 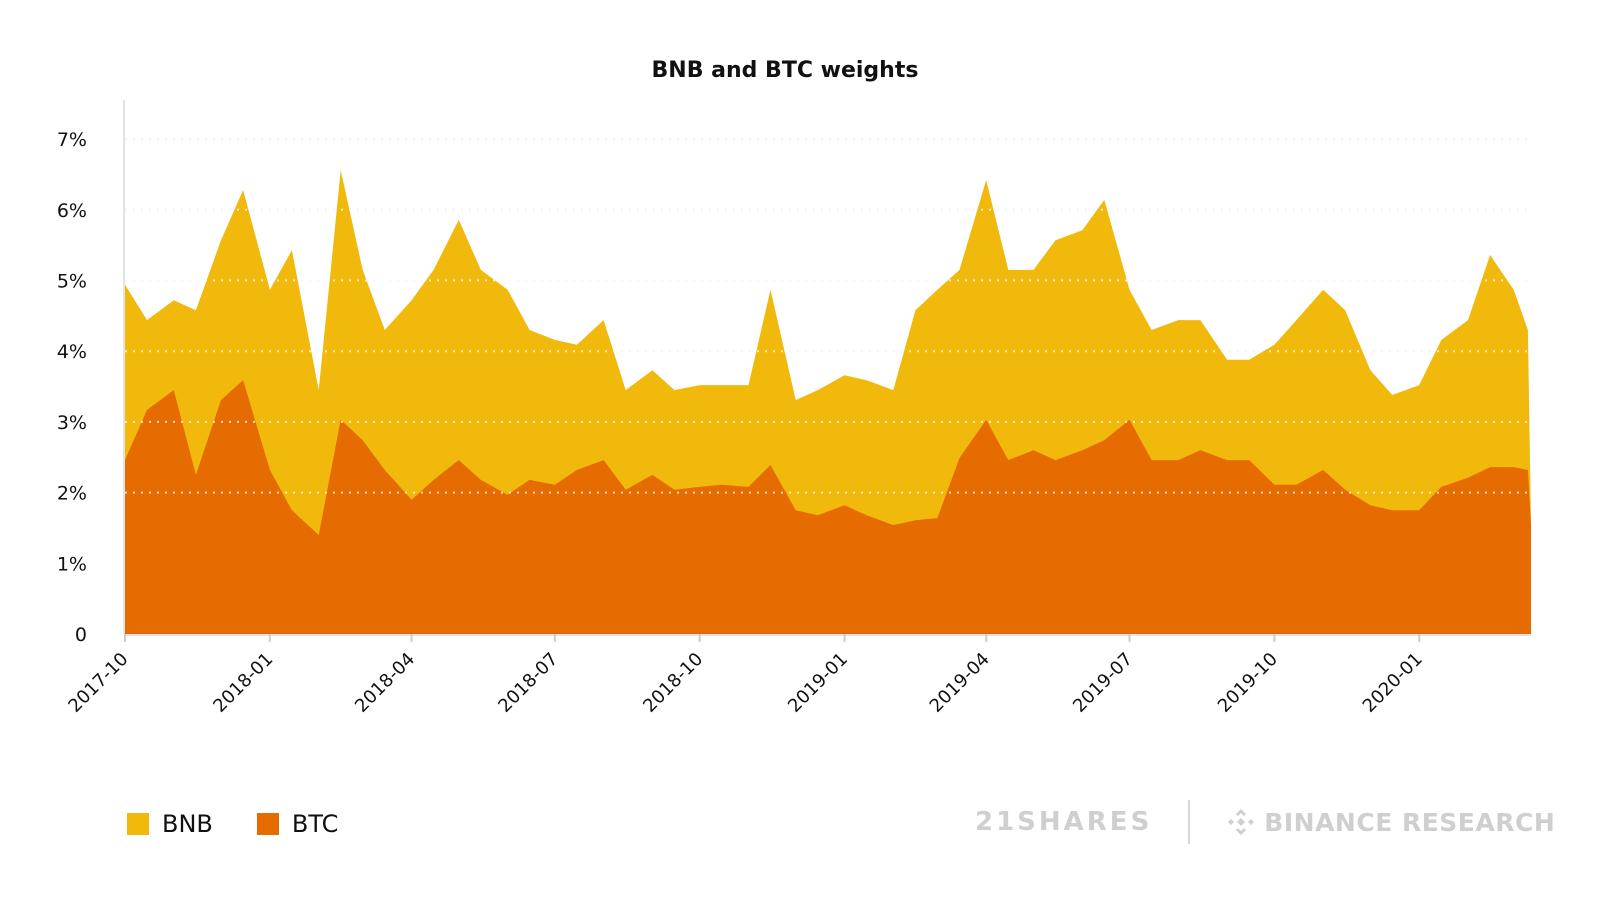 What do you see at coordinates (1189, 822) in the screenshot?
I see `logo-divider` at bounding box center [1189, 822].